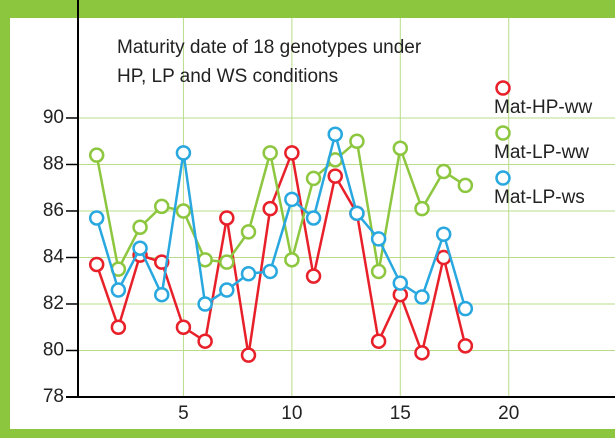 This screenshot has height=438, width=615. I want to click on legend-label: Mat-LP-ws, so click(539, 197).